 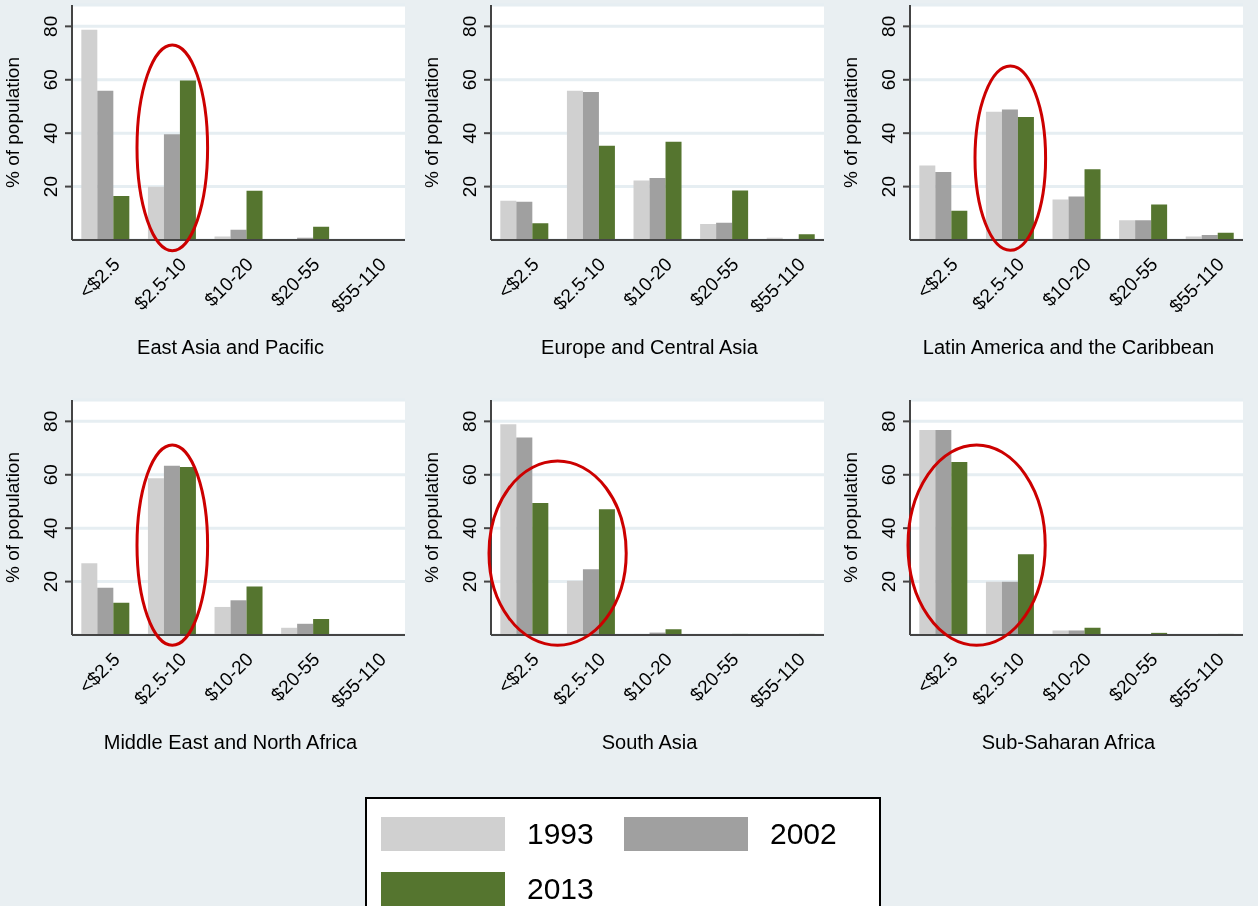 I want to click on text: Europe and Central Asia, so click(x=649, y=347).